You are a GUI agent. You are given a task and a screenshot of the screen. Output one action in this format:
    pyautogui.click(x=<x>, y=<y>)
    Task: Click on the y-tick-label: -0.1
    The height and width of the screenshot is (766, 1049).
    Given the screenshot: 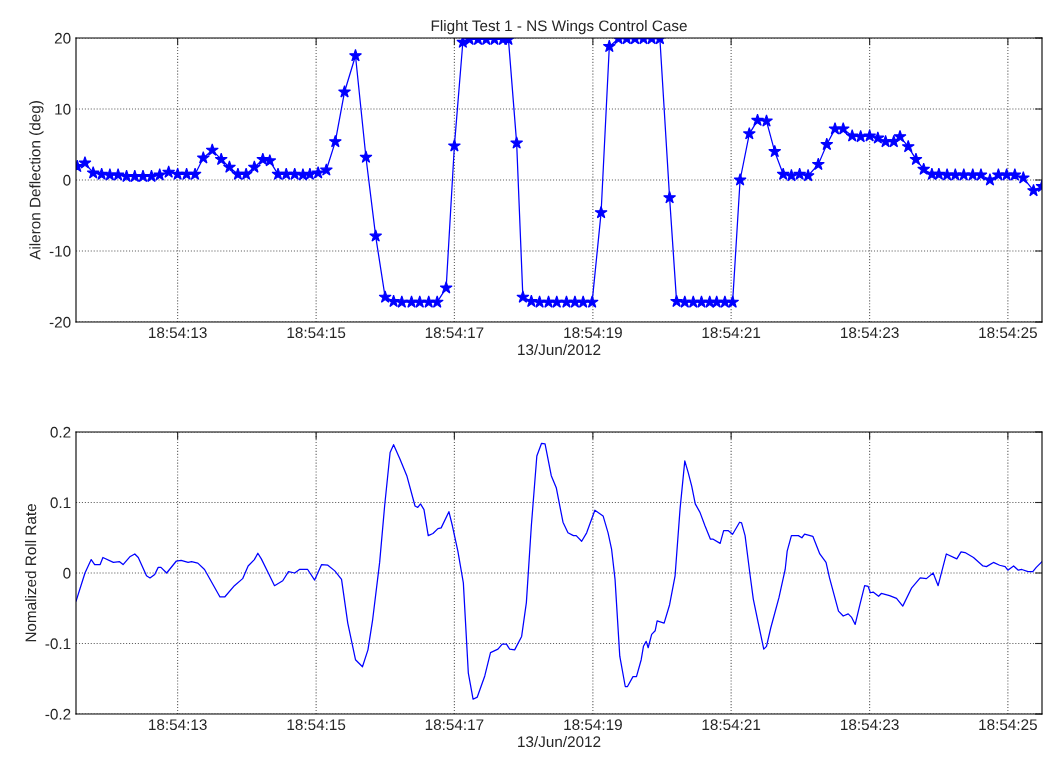 What is the action you would take?
    pyautogui.click(x=58, y=644)
    